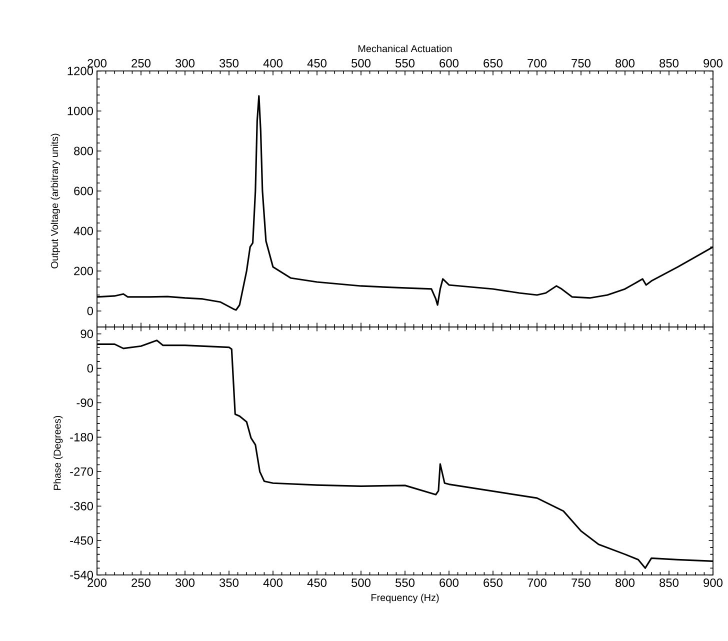 This screenshot has height=641, width=728. What do you see at coordinates (84, 271) in the screenshot?
I see `y-tick-label: 200` at bounding box center [84, 271].